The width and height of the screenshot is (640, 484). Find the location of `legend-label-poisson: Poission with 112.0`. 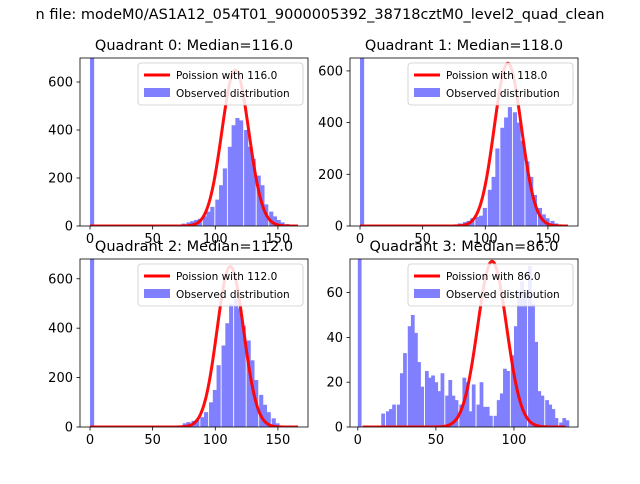

legend-label-poisson: Poission with 112.0 is located at coordinates (226, 277).